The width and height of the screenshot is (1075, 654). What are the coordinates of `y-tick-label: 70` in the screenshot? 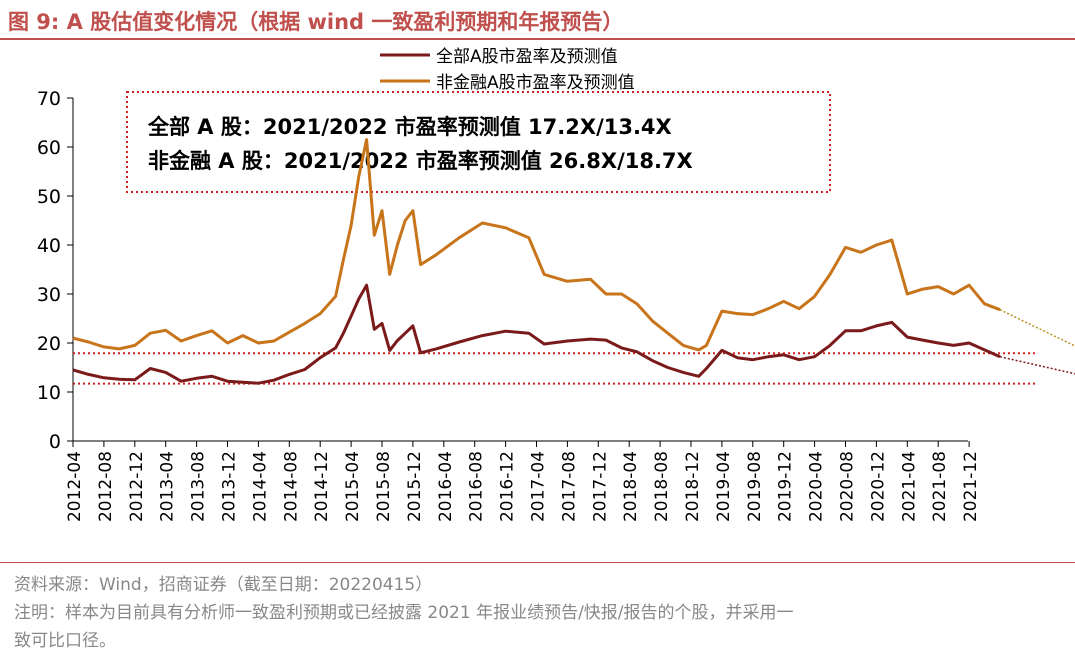 It's located at (49, 99).